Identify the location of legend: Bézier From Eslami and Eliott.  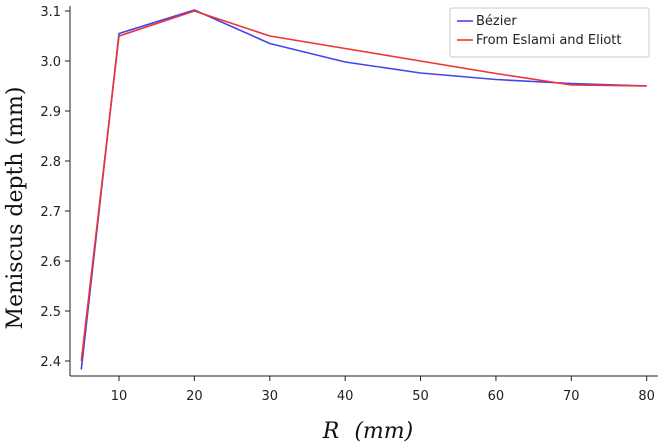
(549, 32).